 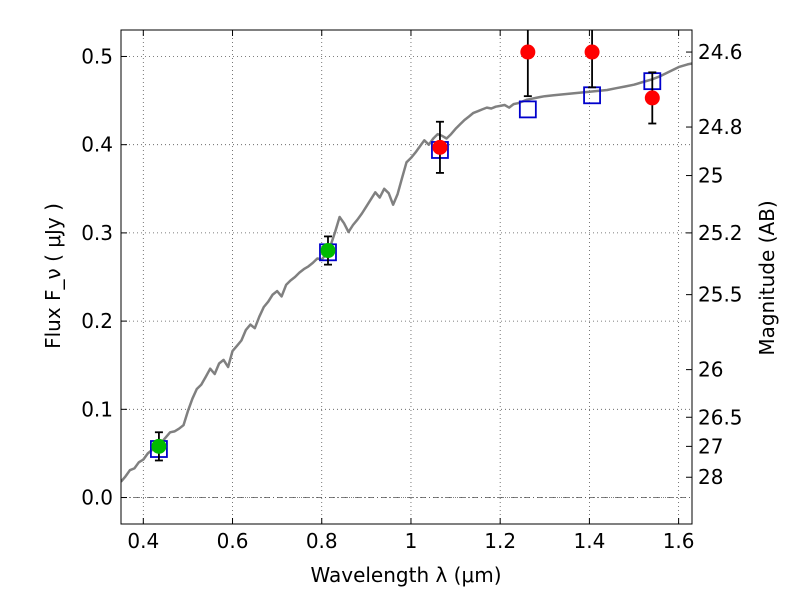 I want to click on y-tick-label: 0.4, so click(x=97, y=145).